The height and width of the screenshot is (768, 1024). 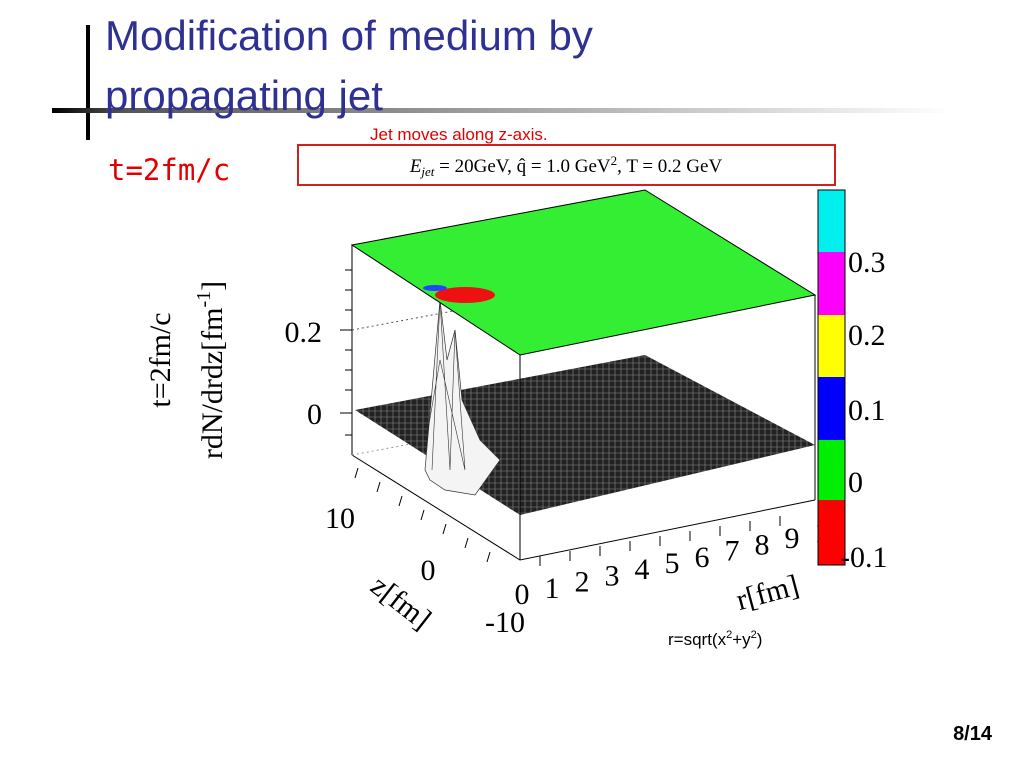 I want to click on subtitle: t=2fm/c, so click(x=169, y=170).